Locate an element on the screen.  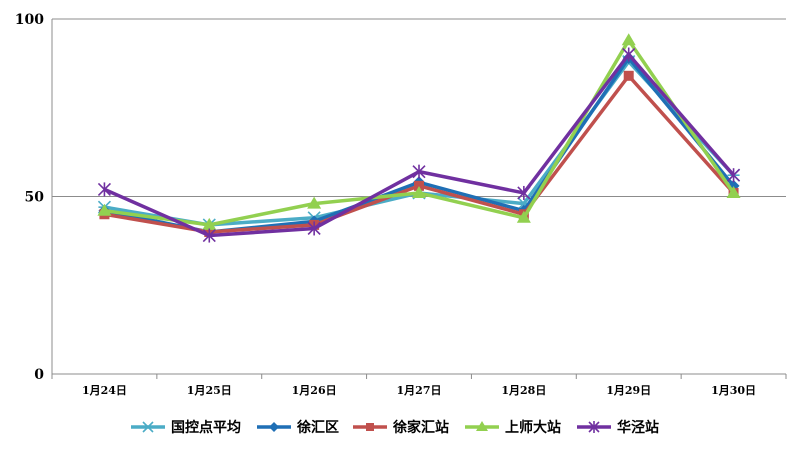
legend-item: 华泾站 is located at coordinates (618, 427).